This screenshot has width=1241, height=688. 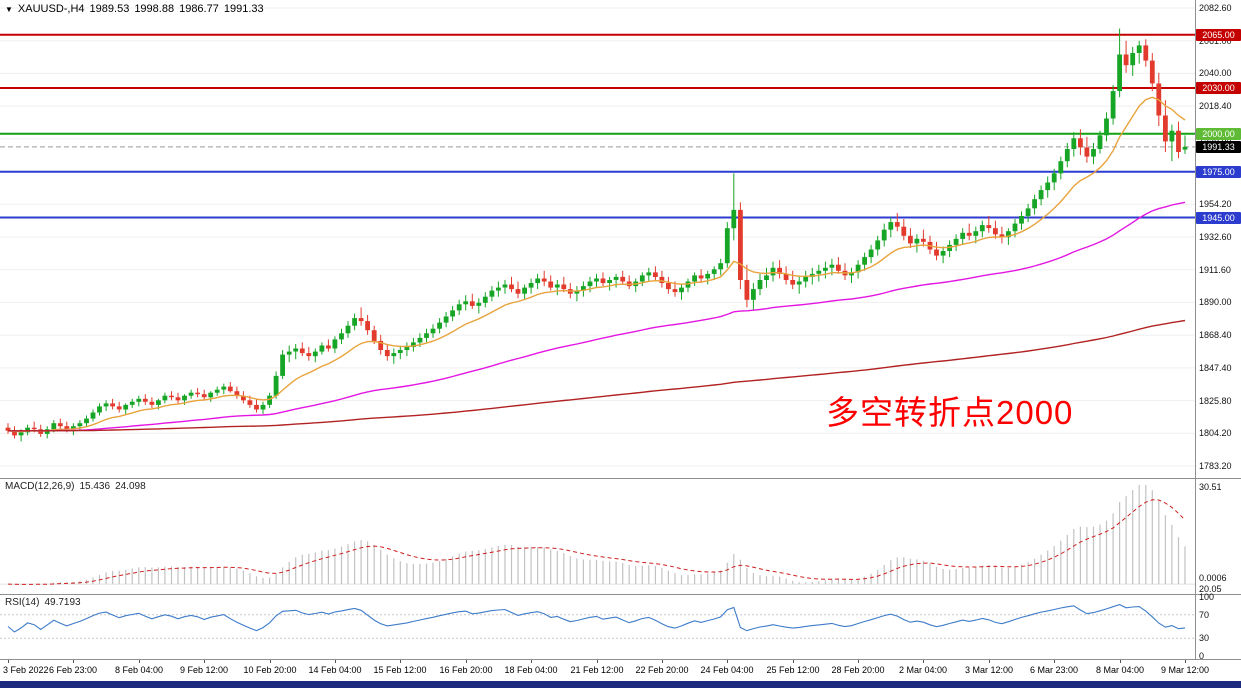 What do you see at coordinates (78, 486) in the screenshot?
I see `macd-indicator-label: MACD(12,26,9) 15.436 24.098` at bounding box center [78, 486].